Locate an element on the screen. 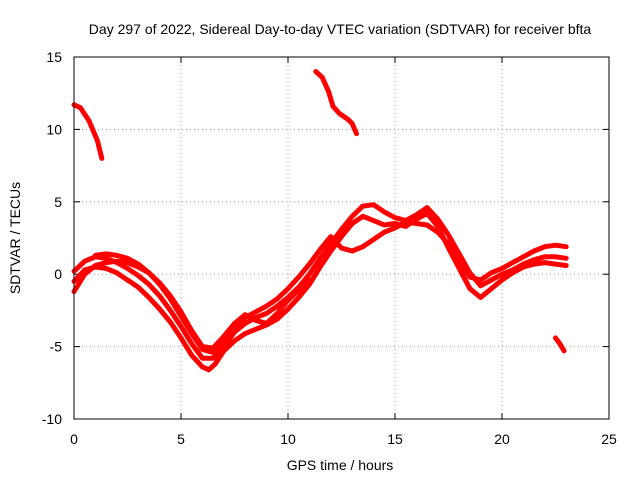 This screenshot has height=480, width=640. x-tick-label: 10 is located at coordinates (288, 439).